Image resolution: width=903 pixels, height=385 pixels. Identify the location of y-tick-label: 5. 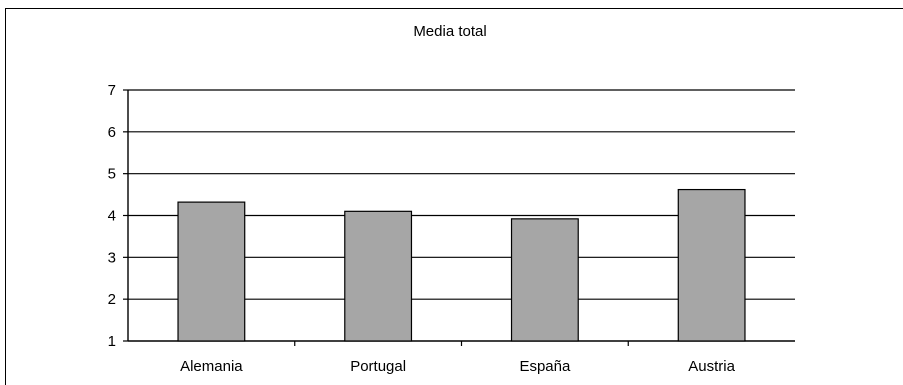
(112, 174).